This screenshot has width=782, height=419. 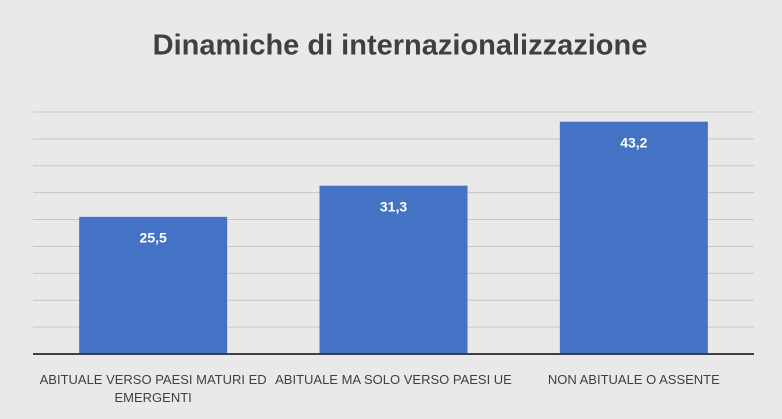 I want to click on x-tick-label: ABITUALE VERSO PAESI MATURI ED EMERGENTI, so click(x=153, y=388).